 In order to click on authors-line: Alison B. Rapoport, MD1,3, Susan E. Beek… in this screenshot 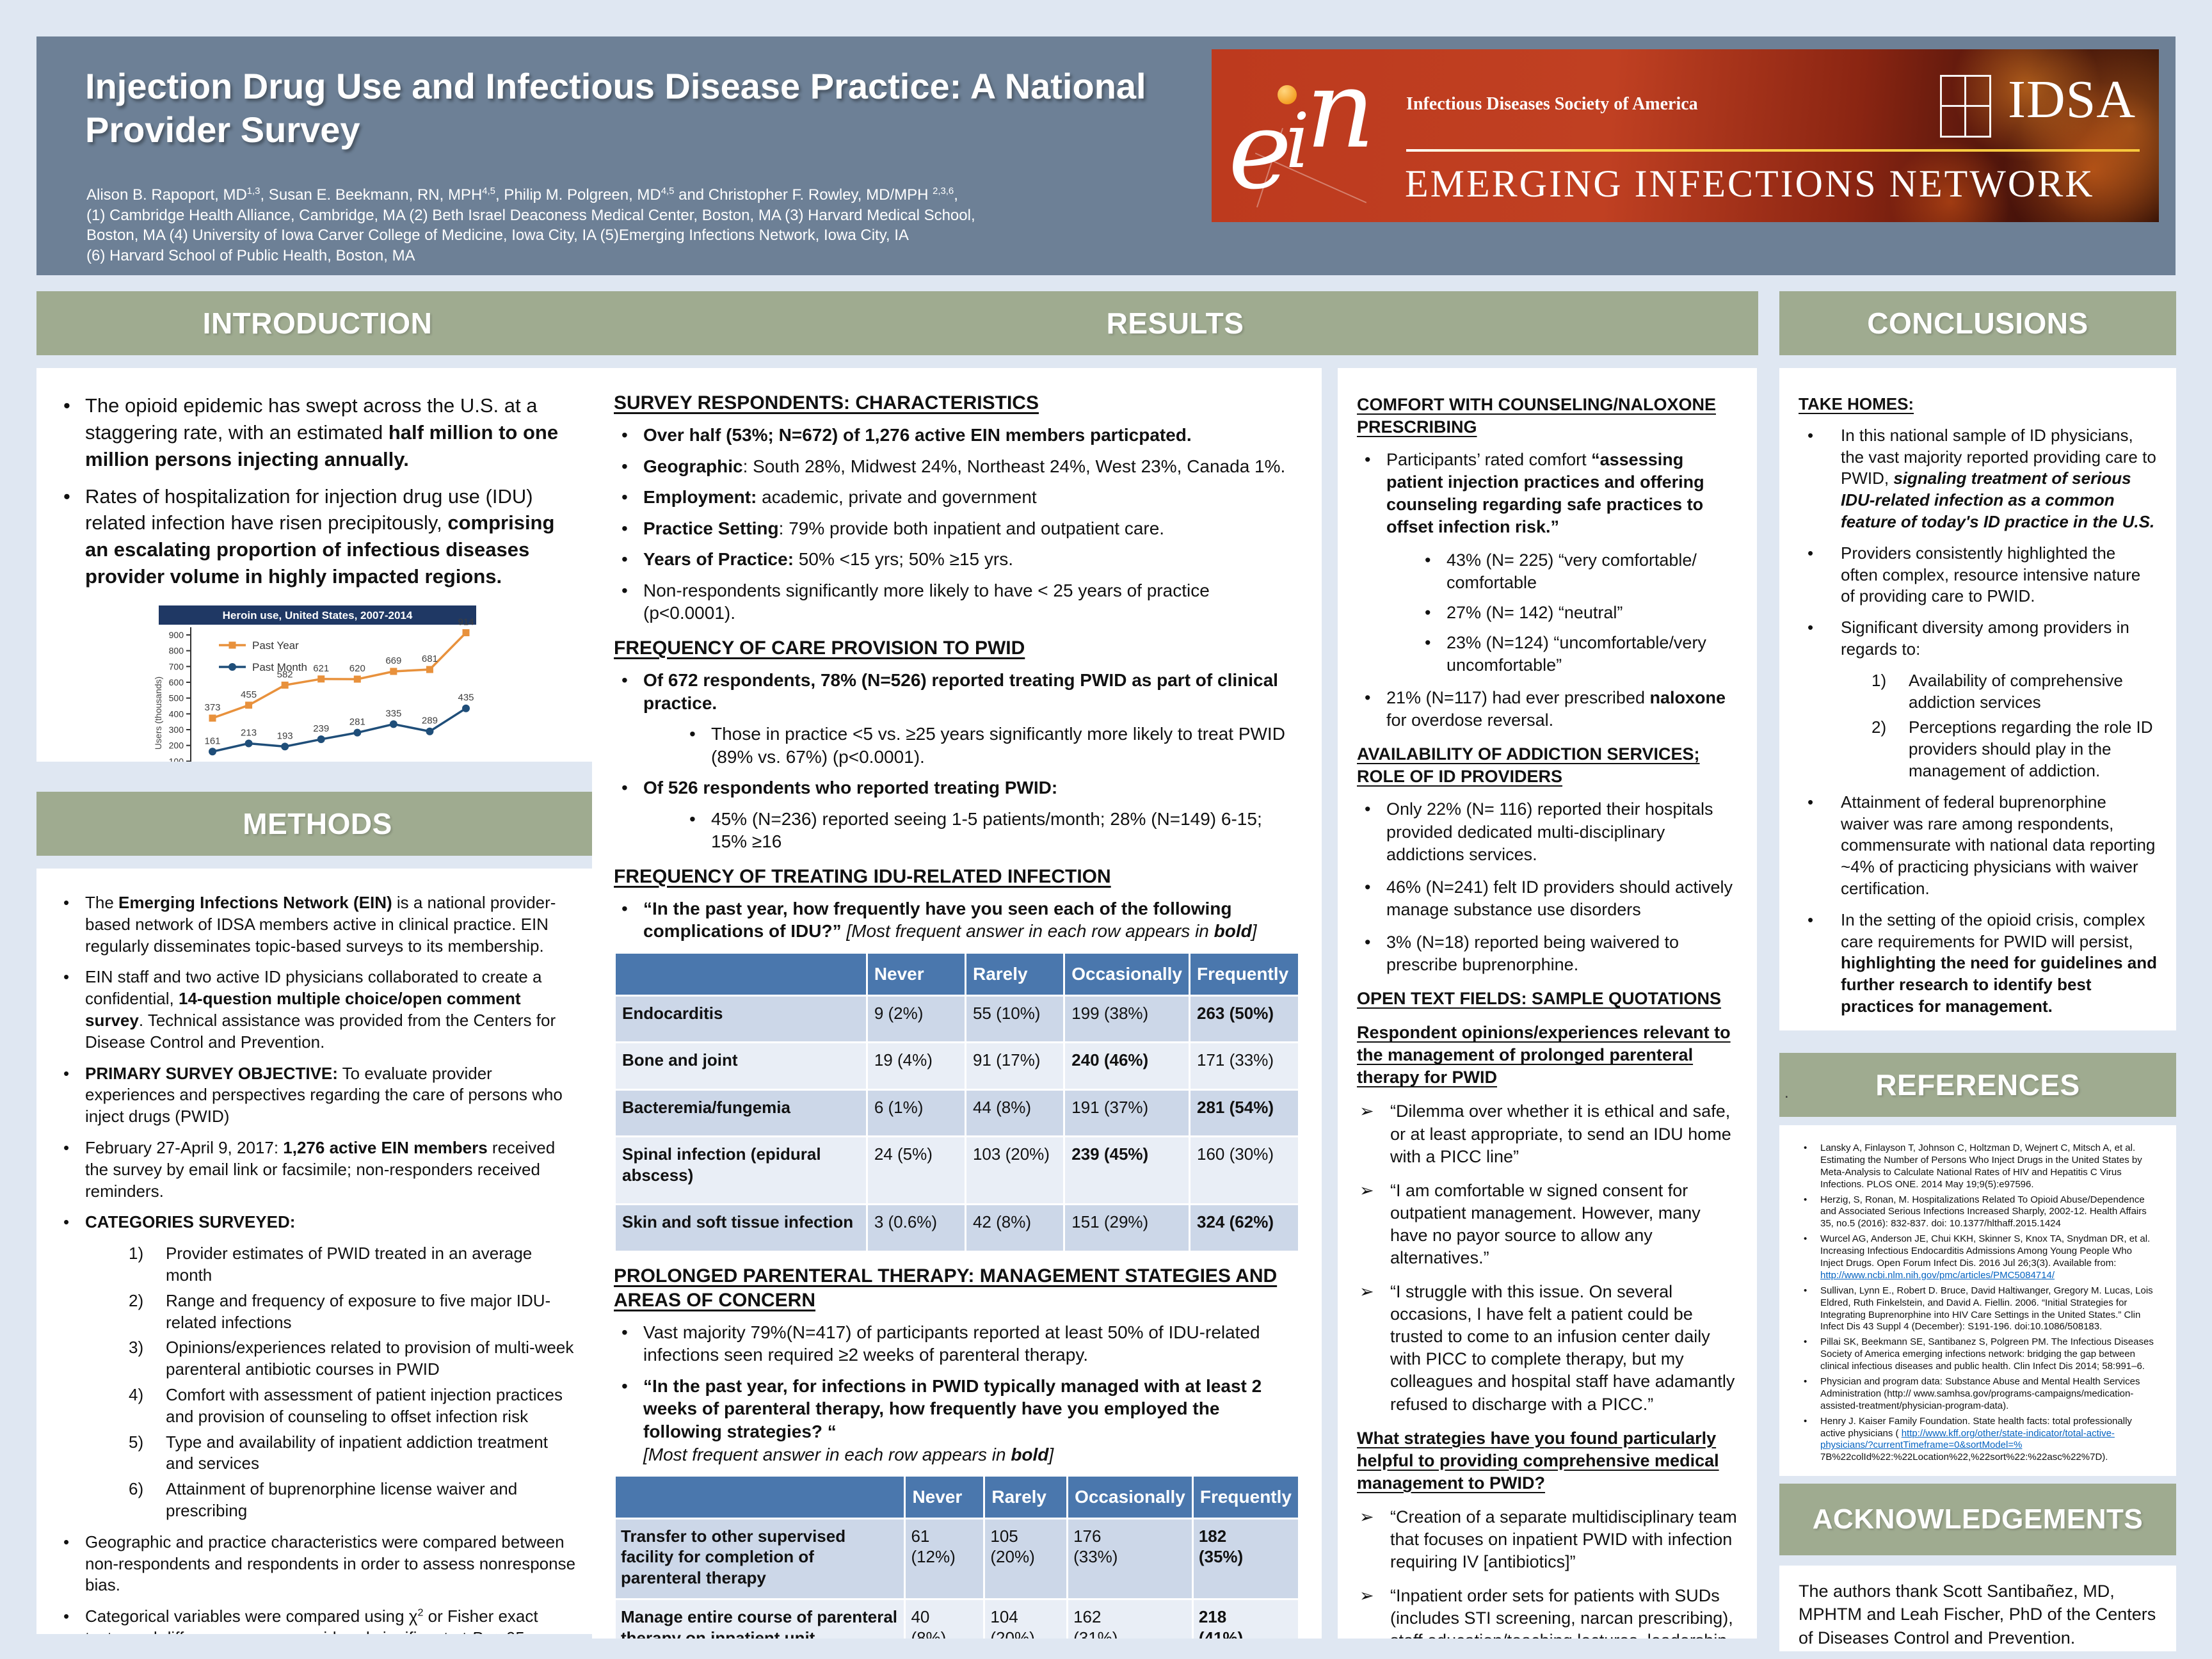, I will do `click(522, 195)`.